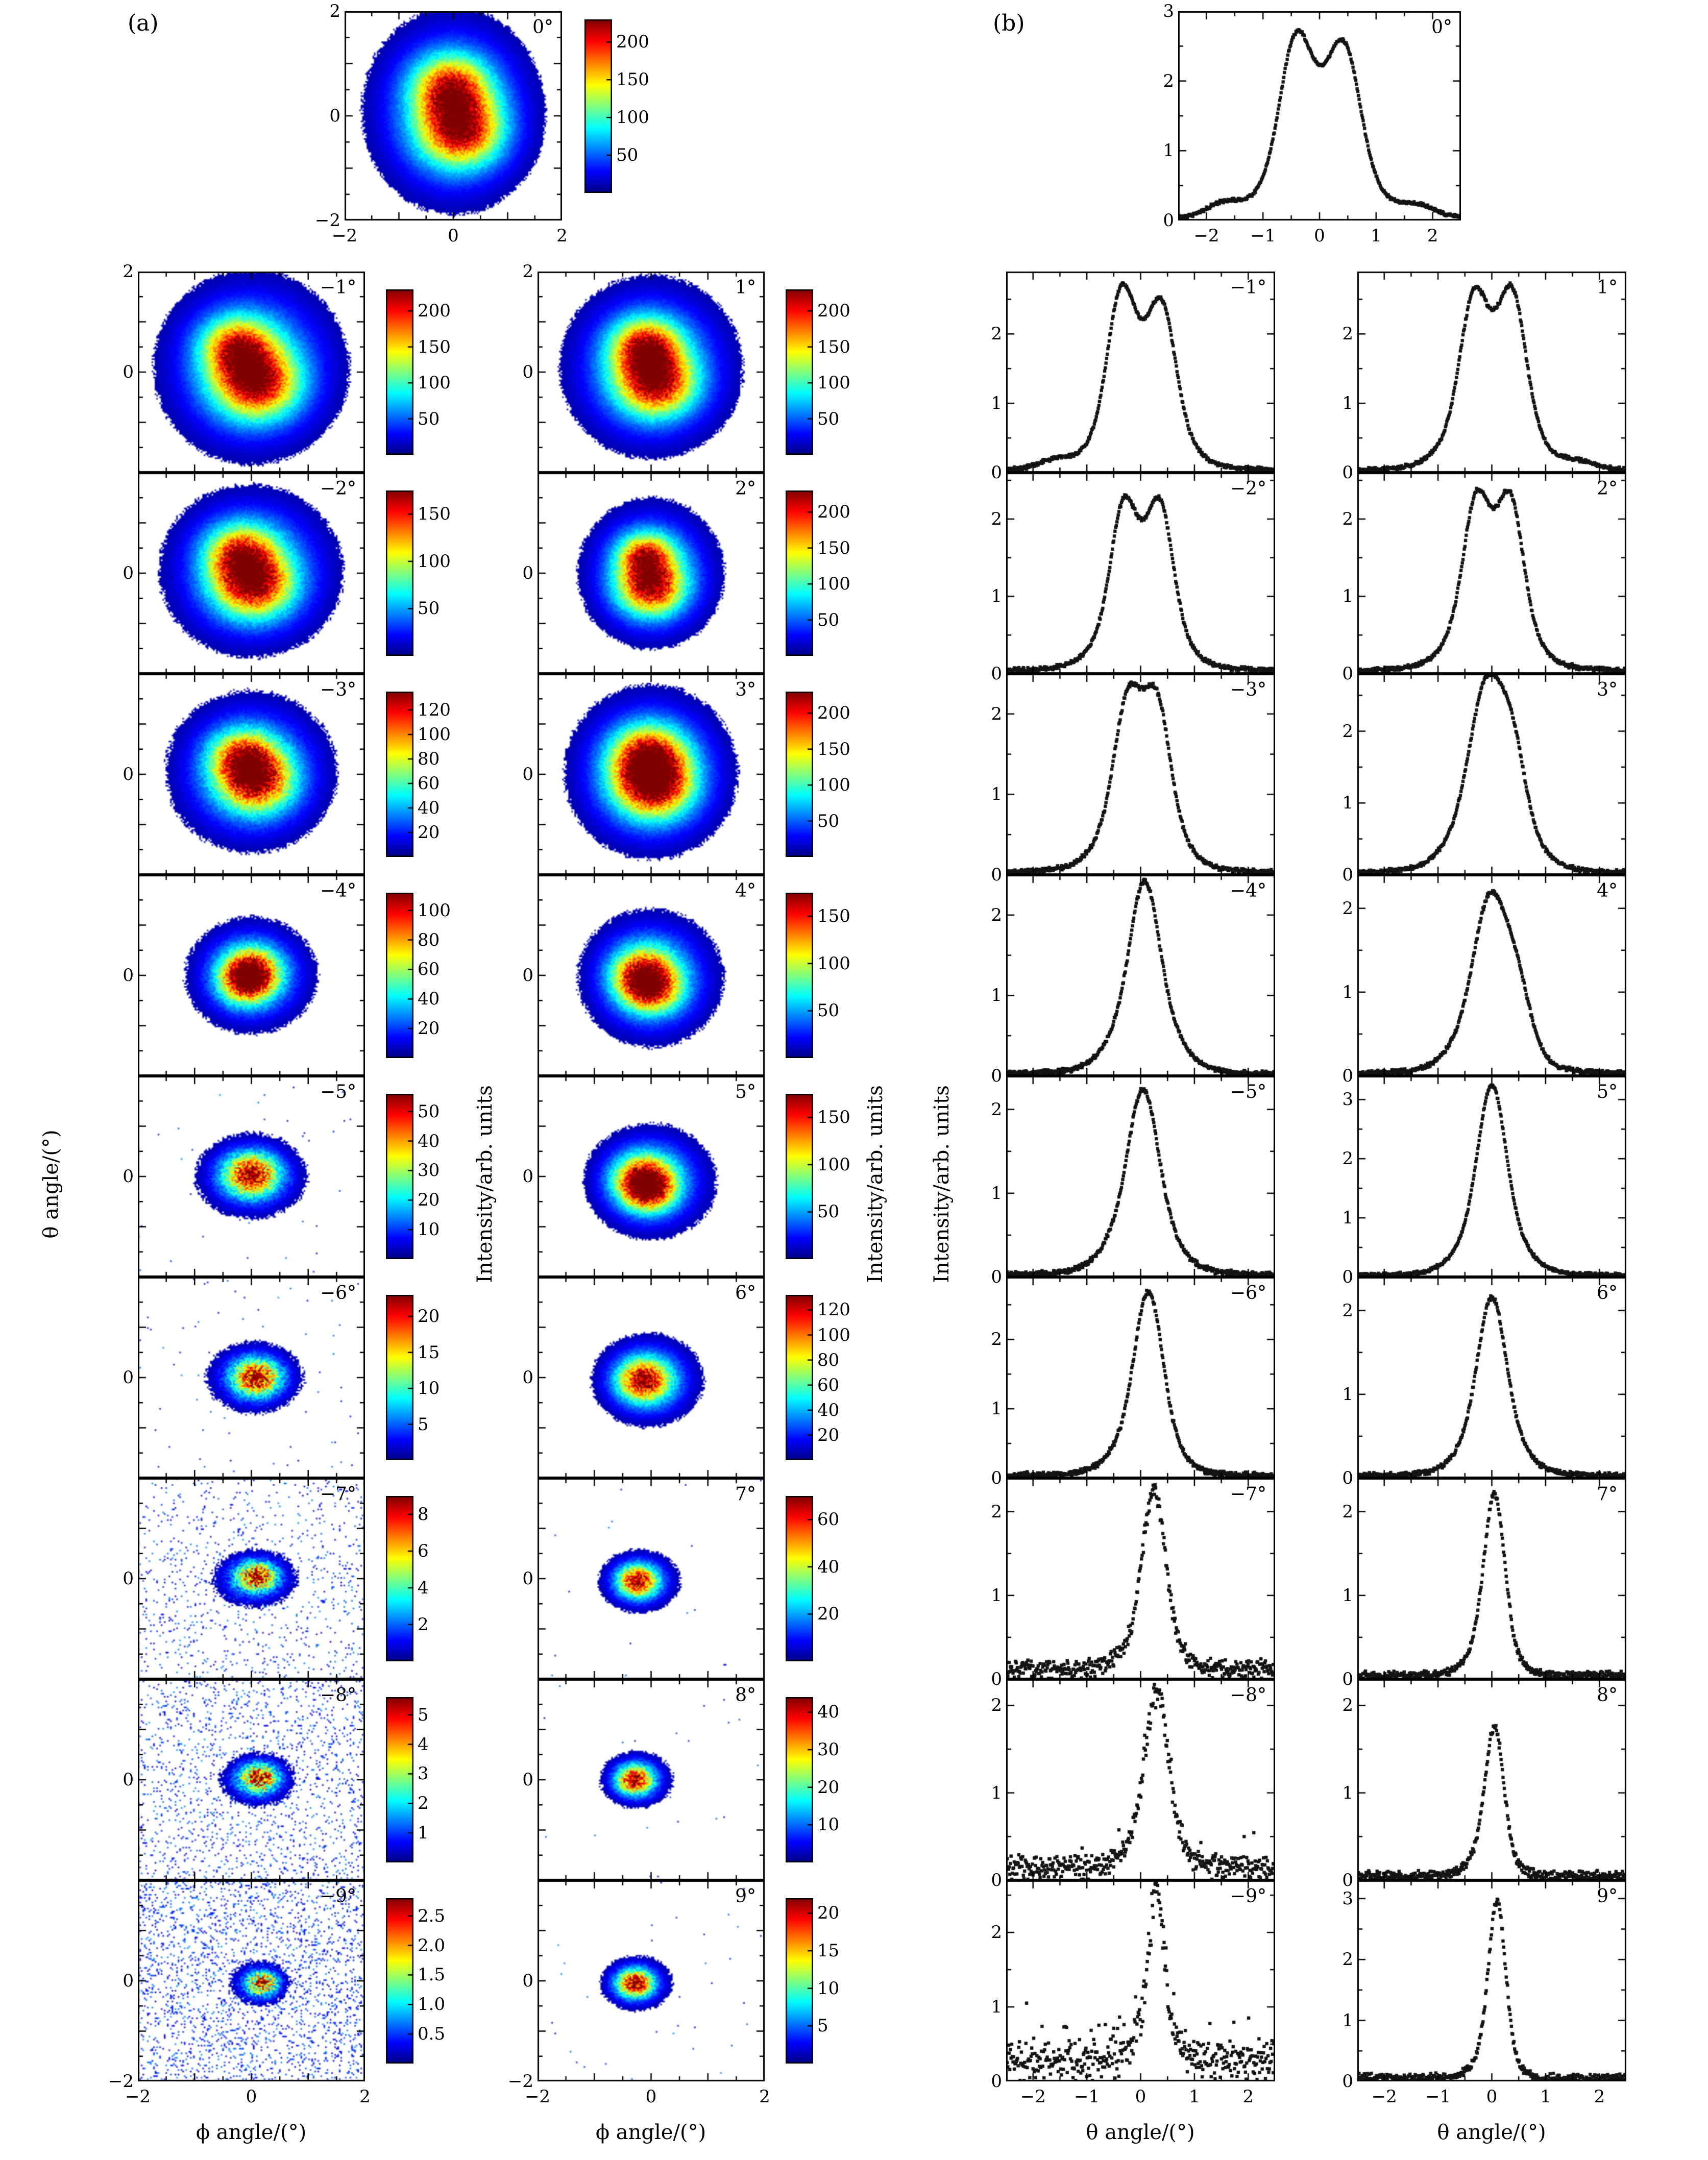 This screenshot has height=2160, width=1708. What do you see at coordinates (651, 1377) in the screenshot?
I see `heatmap-6°` at bounding box center [651, 1377].